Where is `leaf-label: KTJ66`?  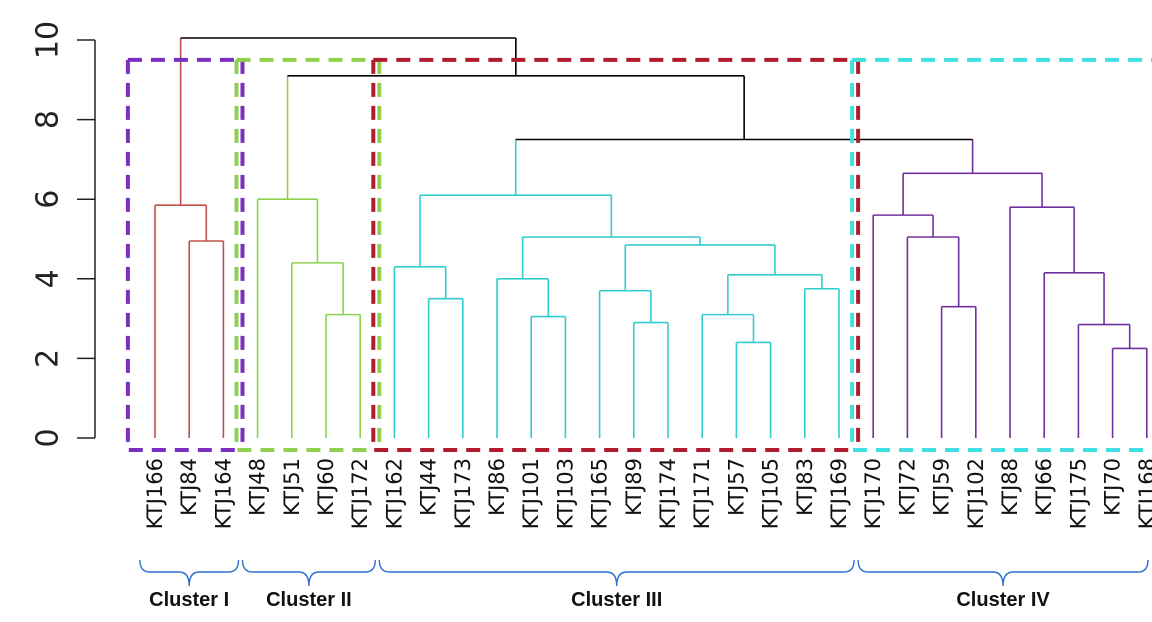 leaf-label: KTJ66 is located at coordinates (1044, 487).